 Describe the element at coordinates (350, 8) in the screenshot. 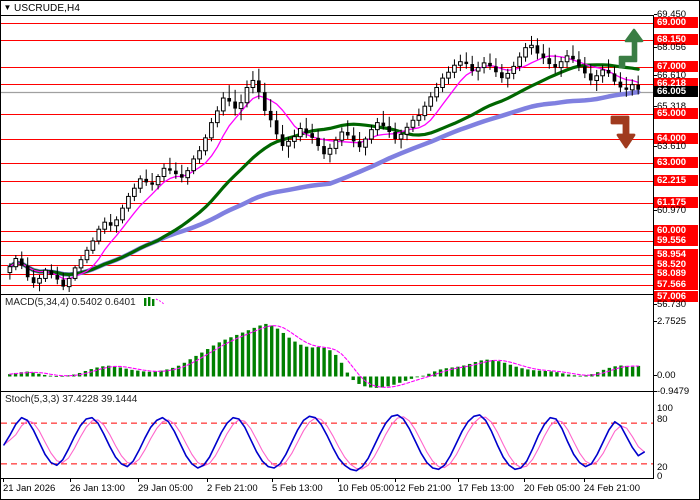

I see `symbol-bar: ▼ USCRUDE,H4` at that location.